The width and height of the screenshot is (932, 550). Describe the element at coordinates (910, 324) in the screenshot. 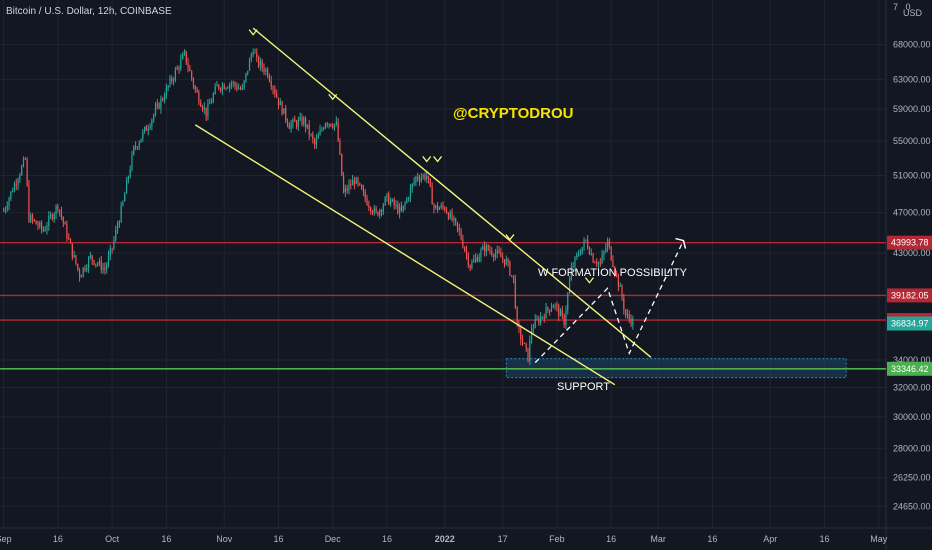

I see `price-label: 36834.97` at that location.